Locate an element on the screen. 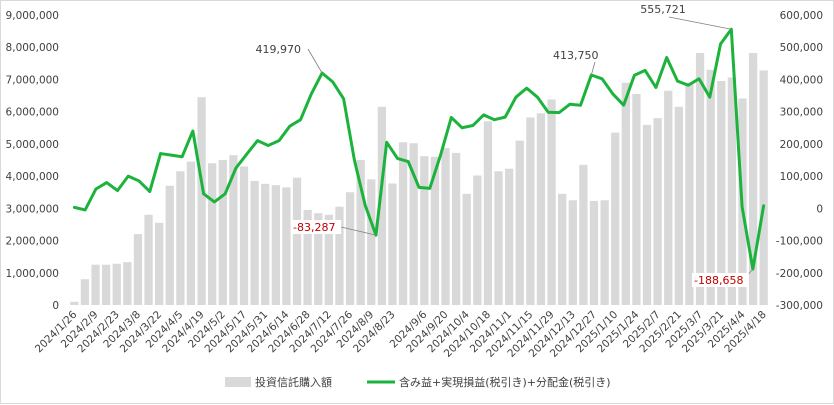 Image resolution: width=834 pixels, height=405 pixels. right-tick-label: 200,000 is located at coordinates (801, 145).